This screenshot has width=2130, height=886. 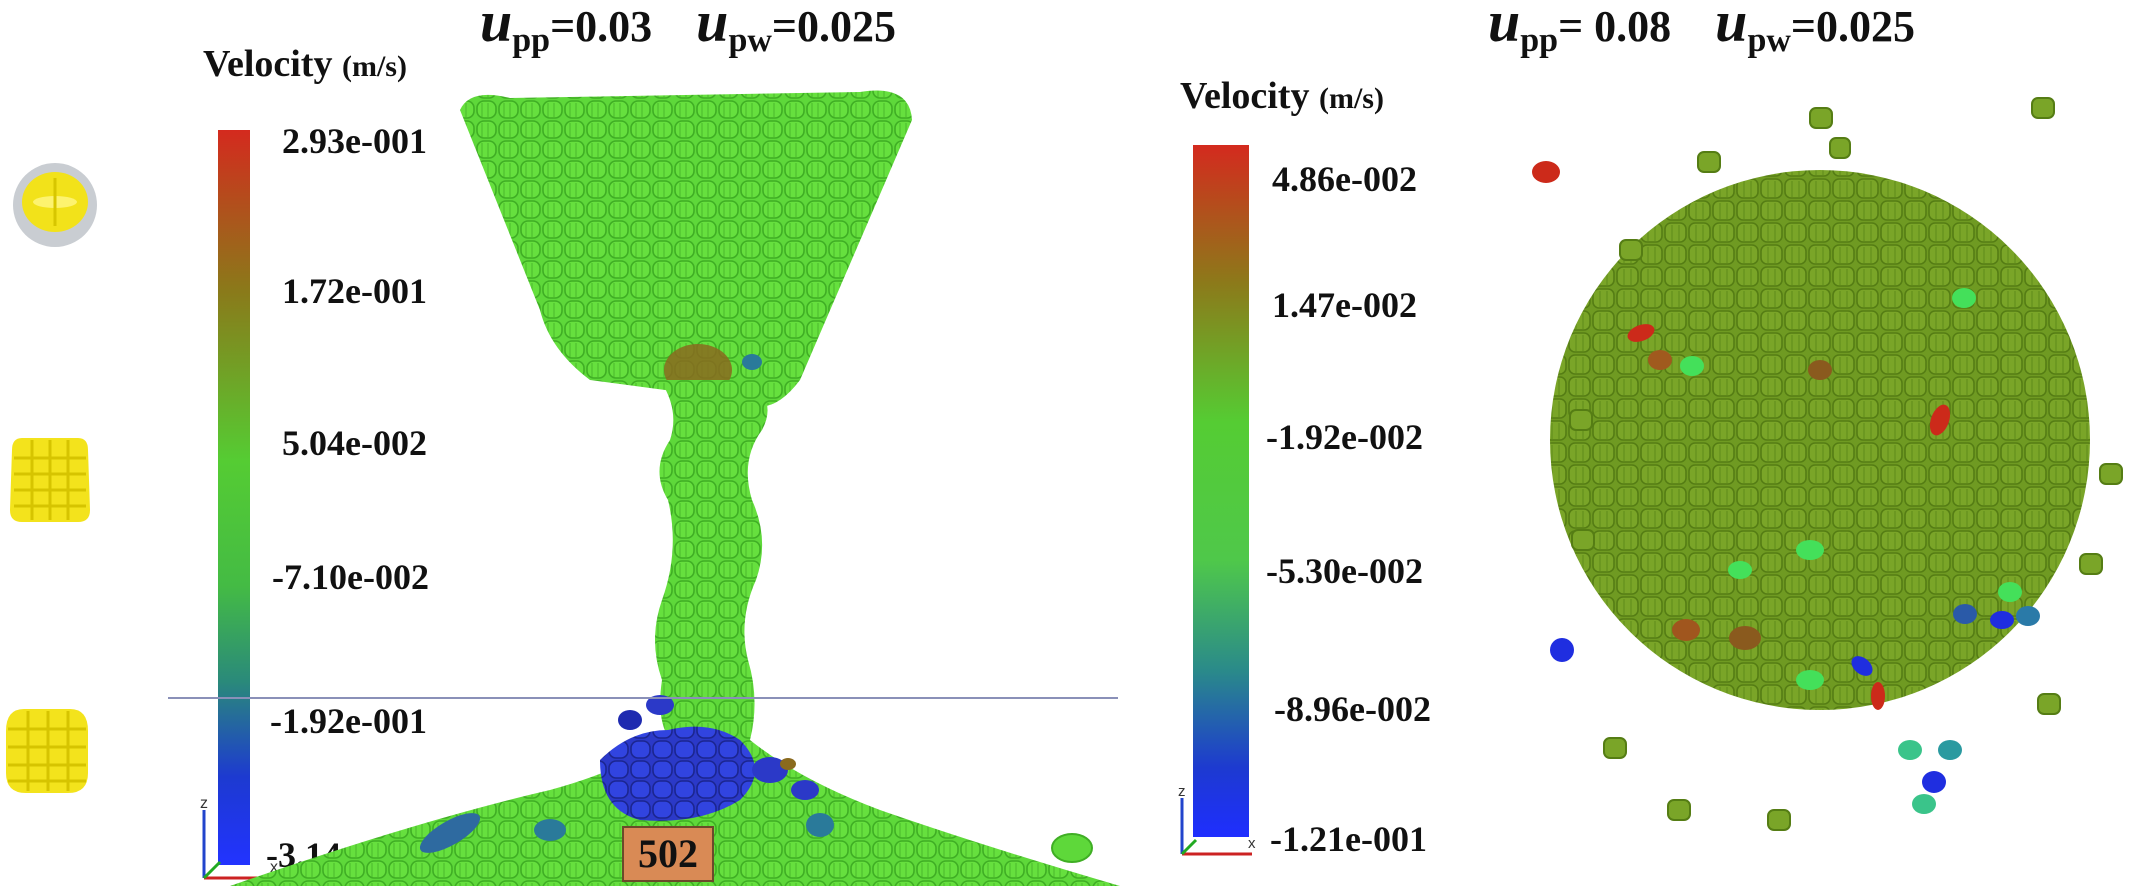 What do you see at coordinates (348, 721) in the screenshot?
I see `left-tick-5: -1.92e-001` at bounding box center [348, 721].